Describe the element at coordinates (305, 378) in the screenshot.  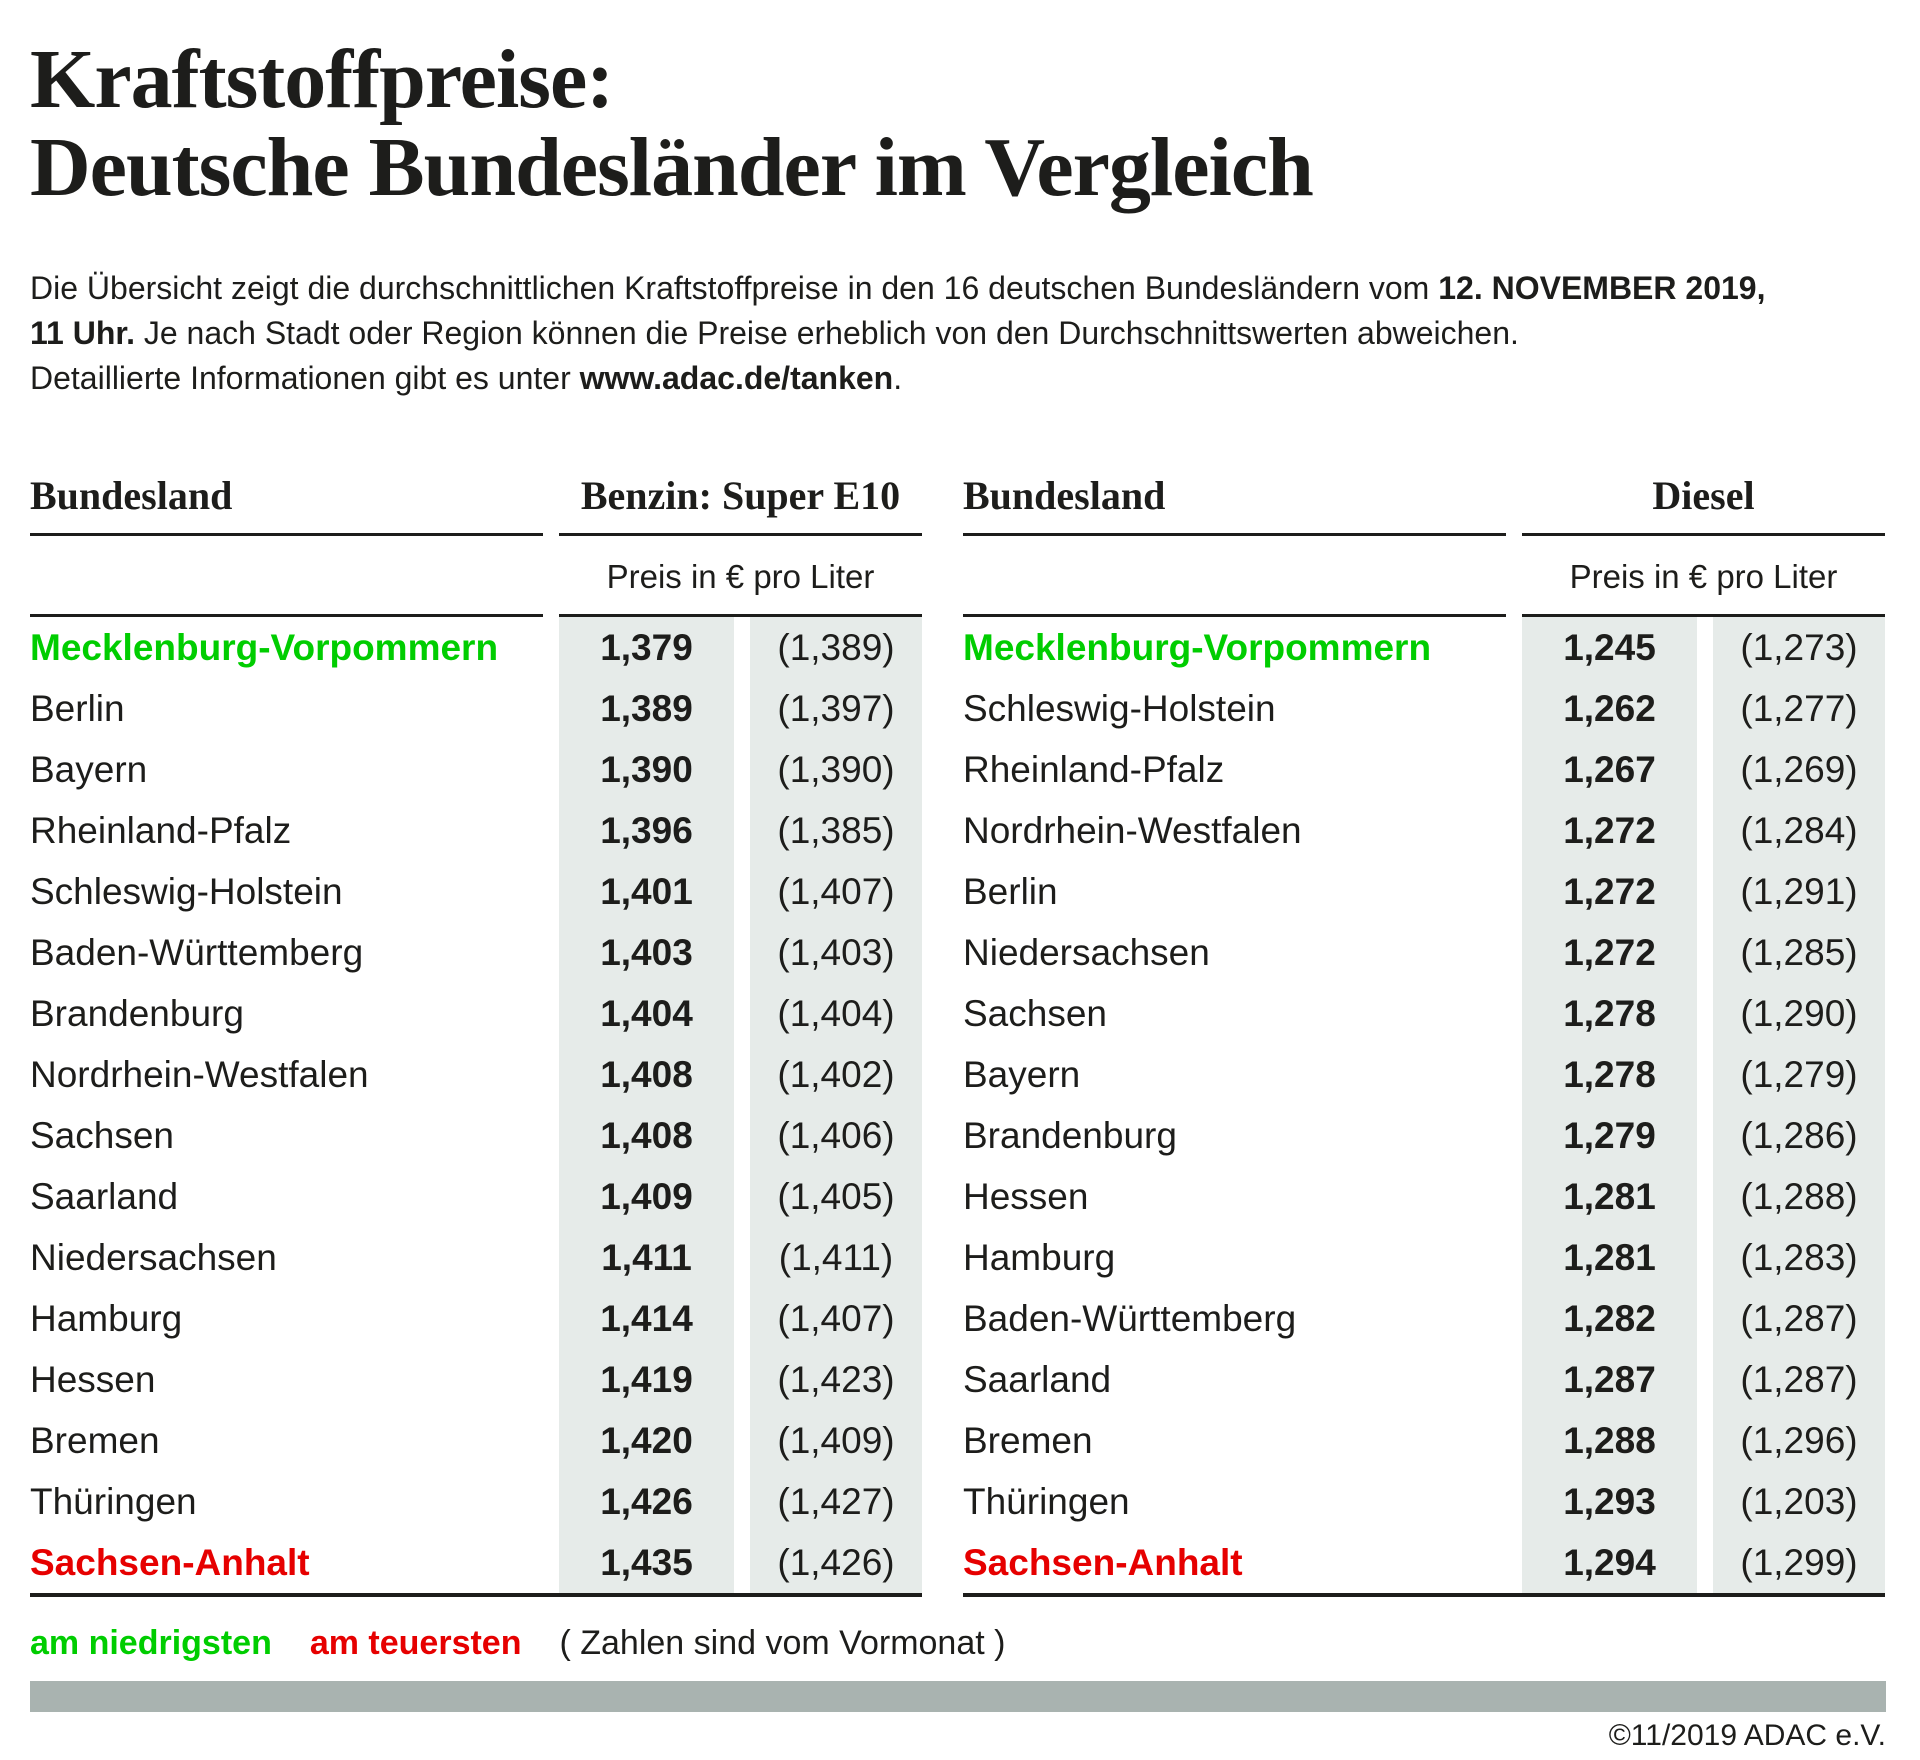
I see `intro-text: Detaillierte Informationen gibt es unter` at that location.